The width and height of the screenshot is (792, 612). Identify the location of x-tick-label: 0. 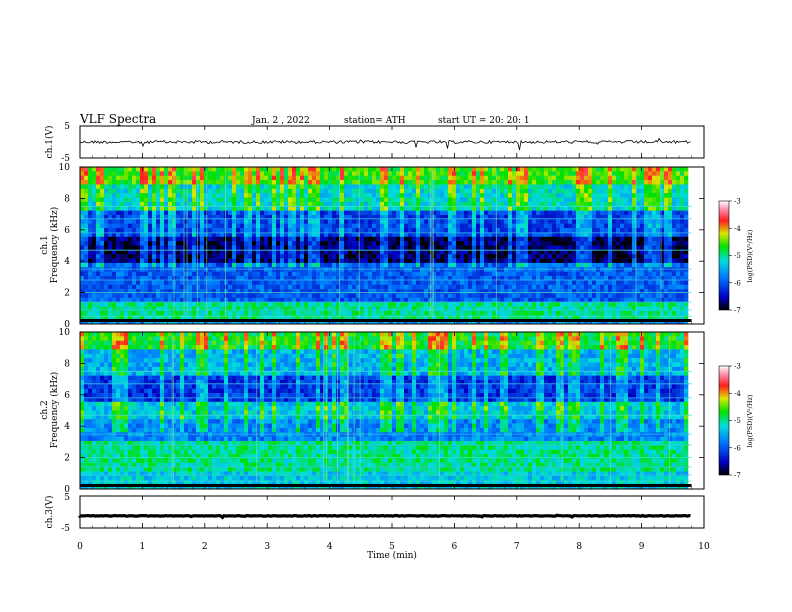
(80, 547).